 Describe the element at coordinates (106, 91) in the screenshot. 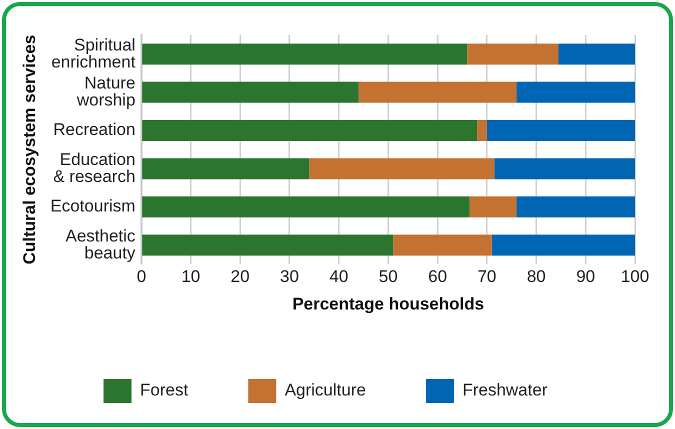

I see `y-tick-label: Nature worship` at that location.